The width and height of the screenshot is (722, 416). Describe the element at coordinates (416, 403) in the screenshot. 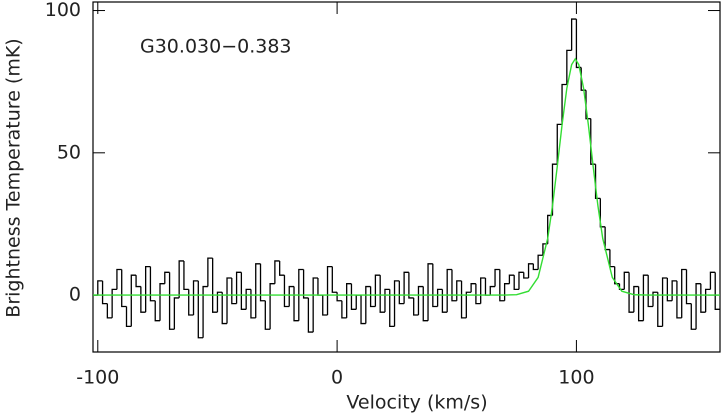

I see `x-axis-label: Velocity (km/s)` at that location.